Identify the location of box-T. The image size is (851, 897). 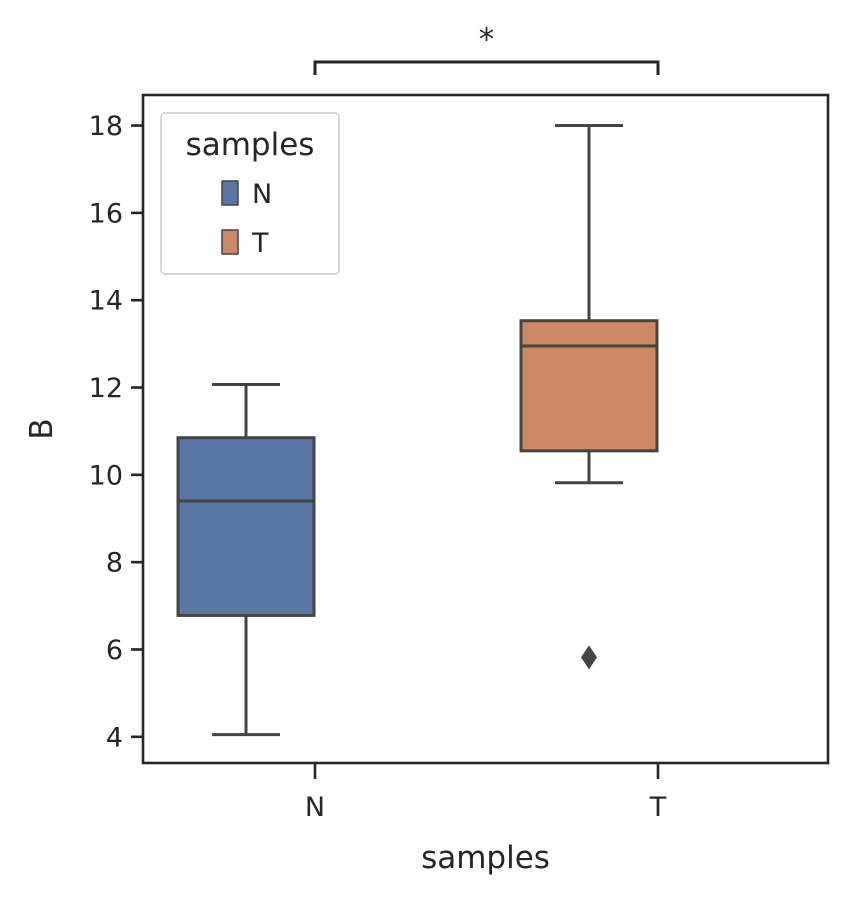
(589, 397).